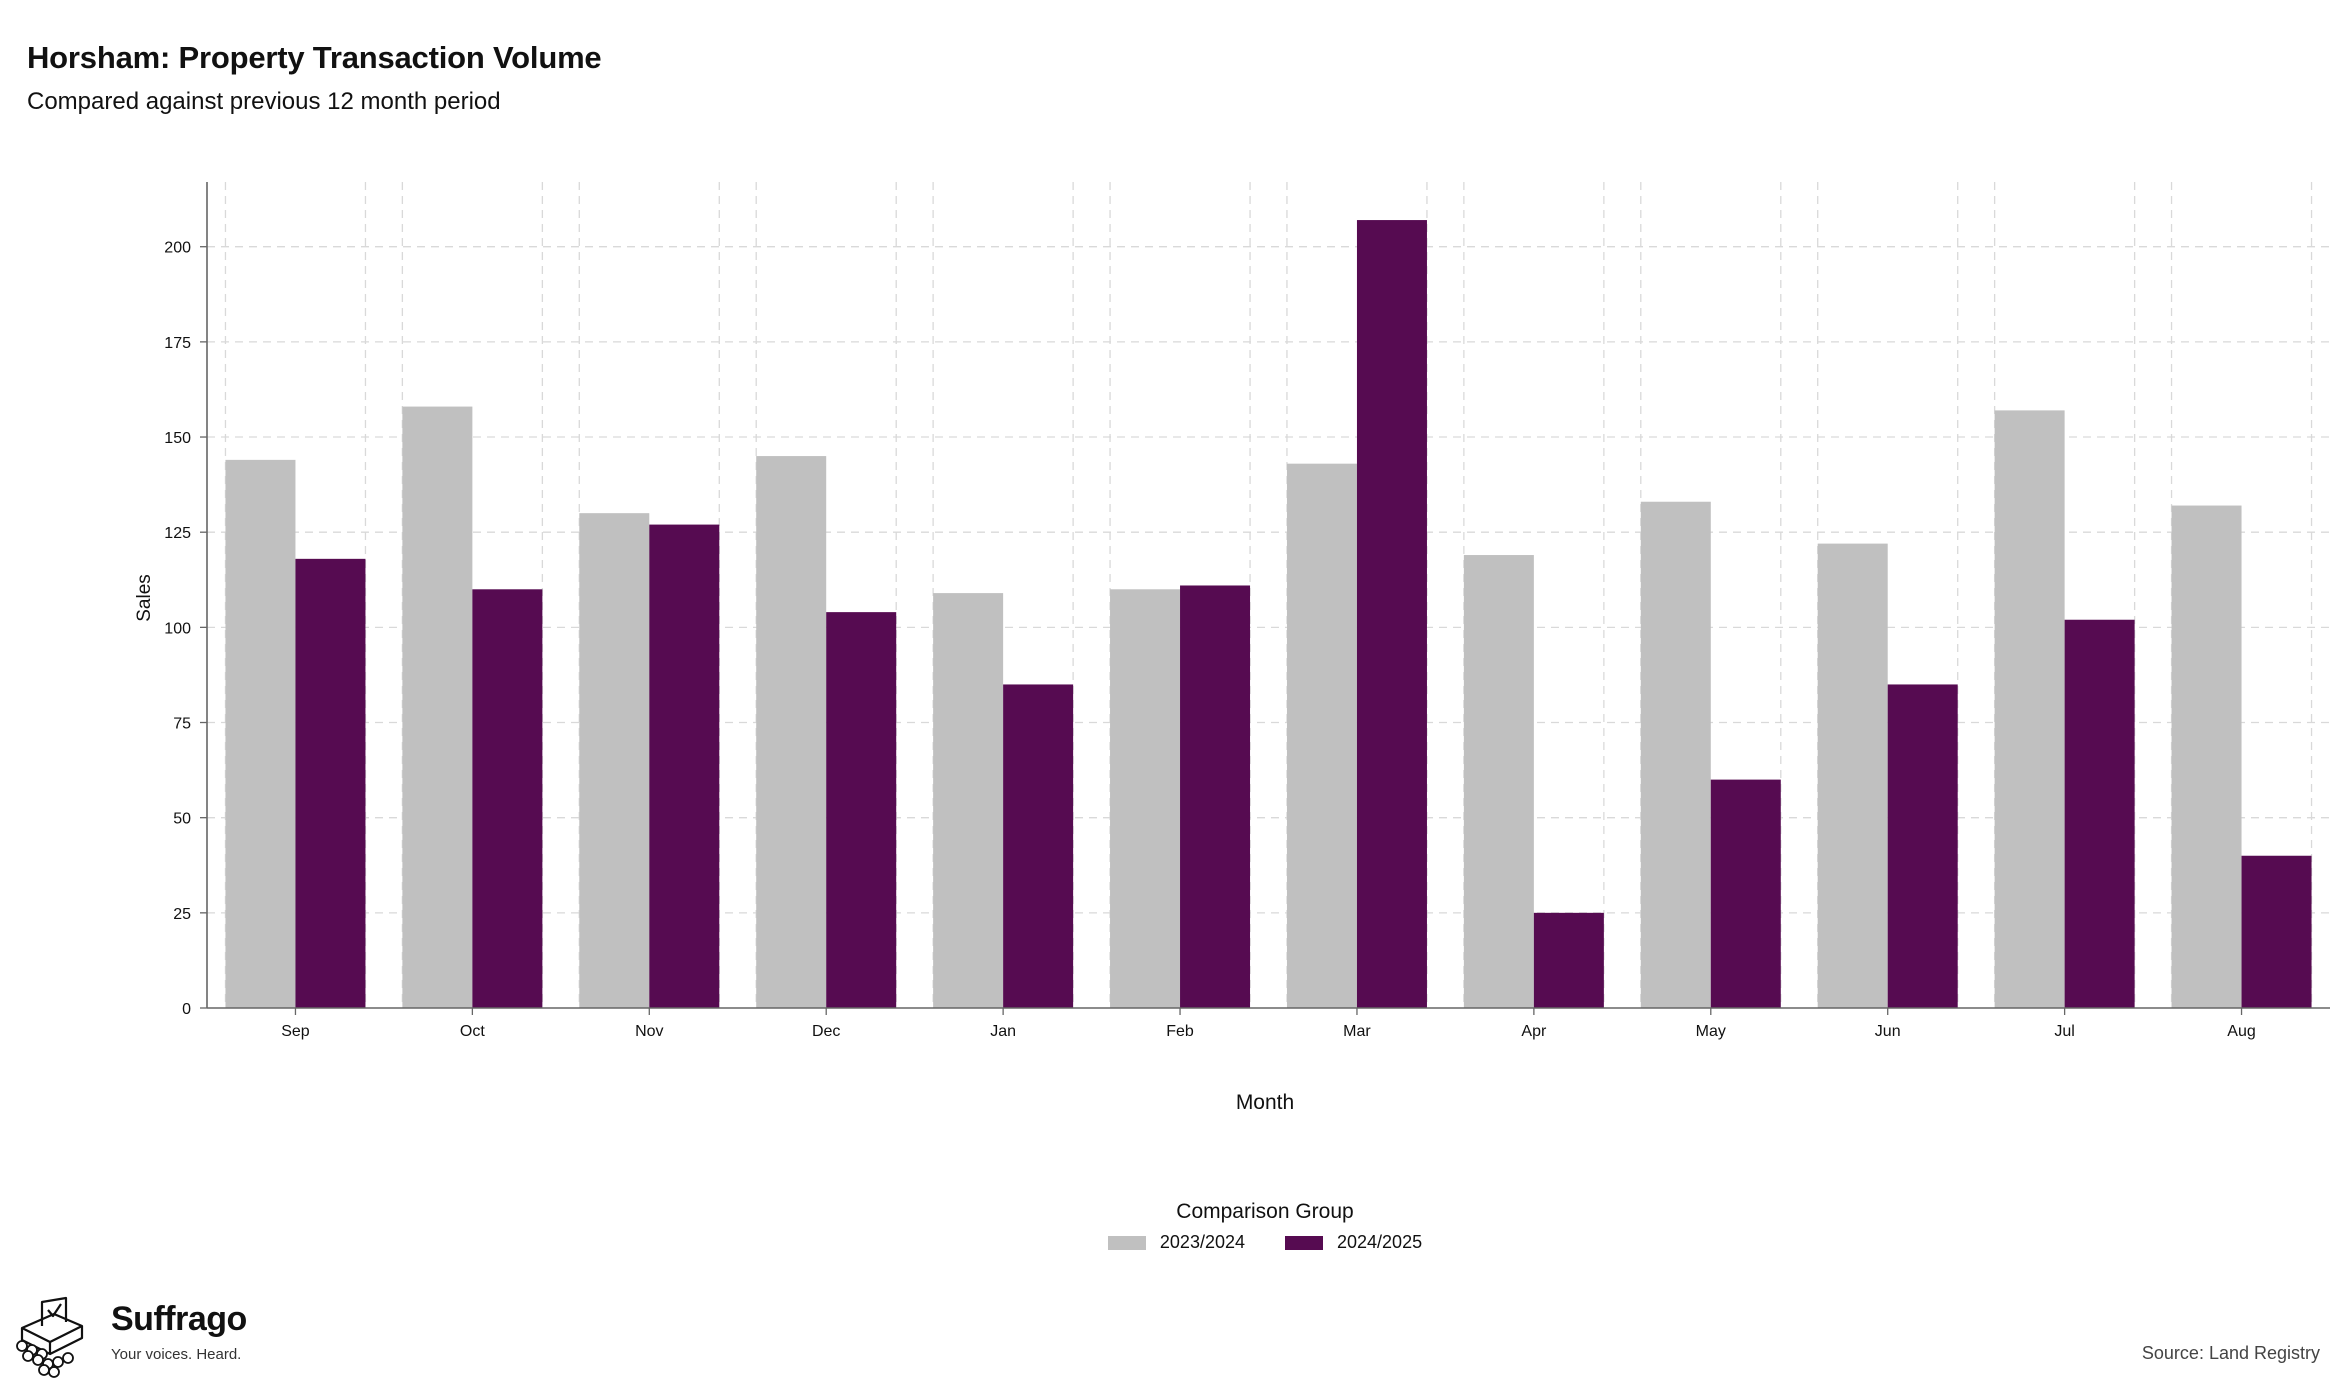 Image resolution: width=2334 pixels, height=1388 pixels. Describe the element at coordinates (1180, 1031) in the screenshot. I see `x-tick-label: Feb` at that location.